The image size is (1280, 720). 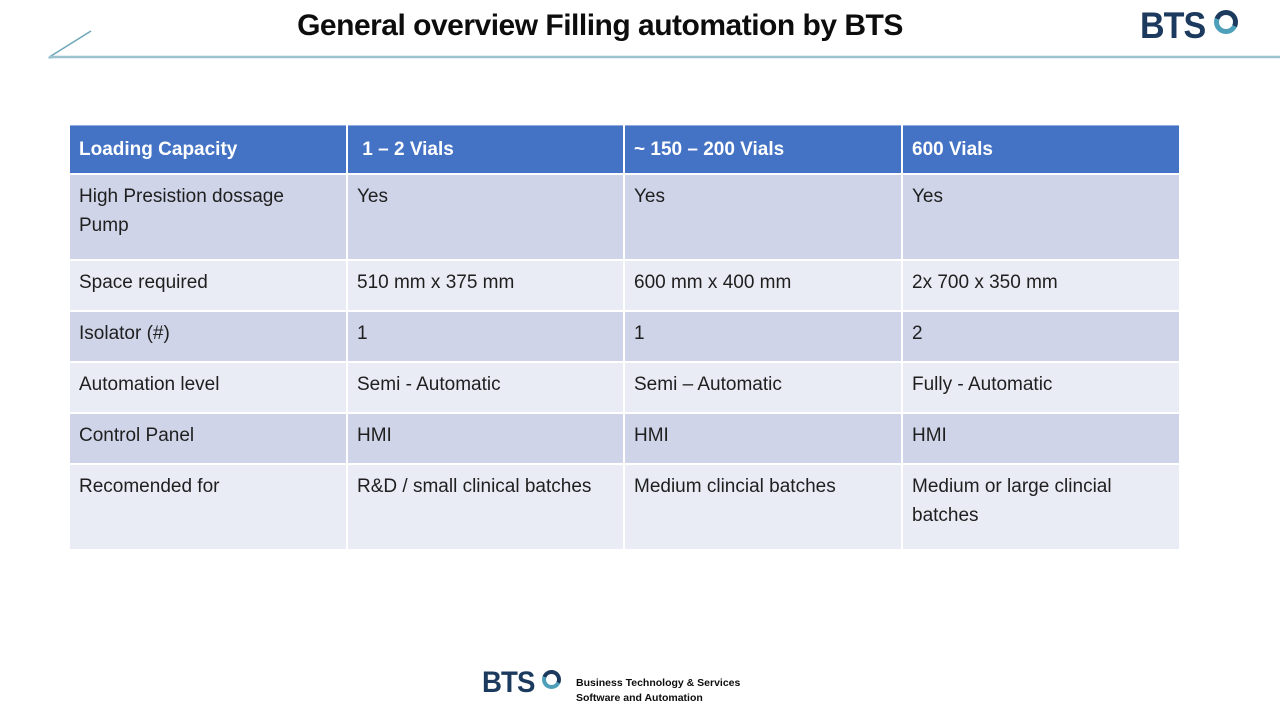 What do you see at coordinates (1041, 387) in the screenshot?
I see `table-cell: Fully - Automatic` at bounding box center [1041, 387].